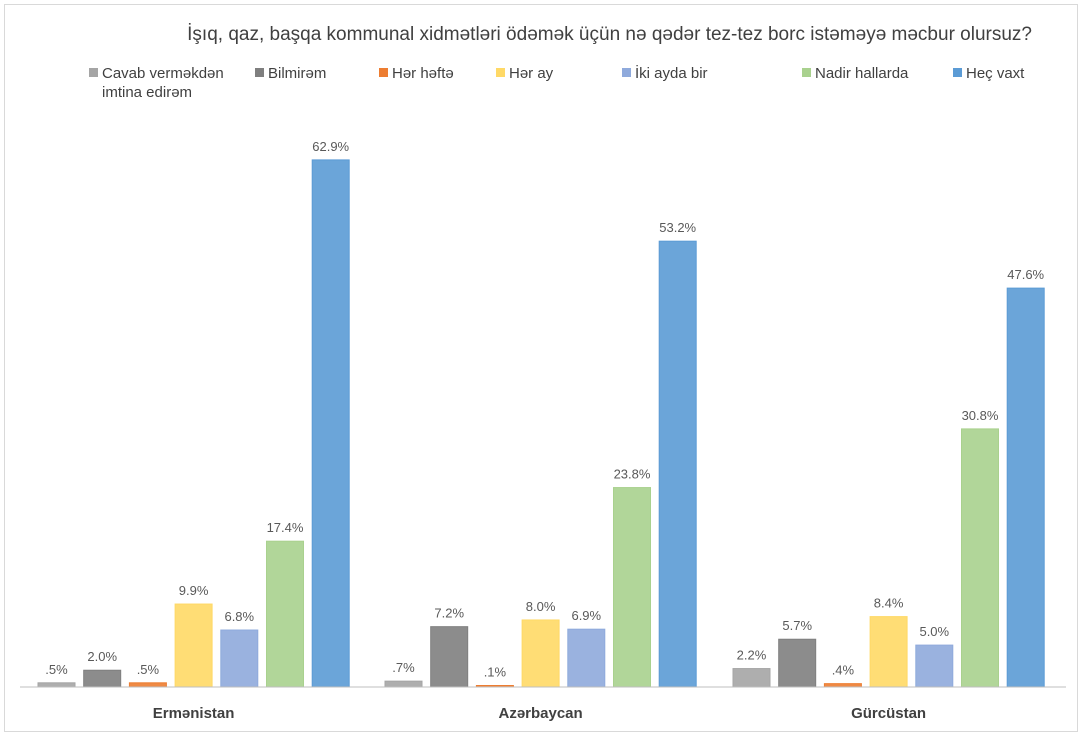 The width and height of the screenshot is (1084, 738). Describe the element at coordinates (330, 146) in the screenshot. I see `data-label: 62.9%` at that location.